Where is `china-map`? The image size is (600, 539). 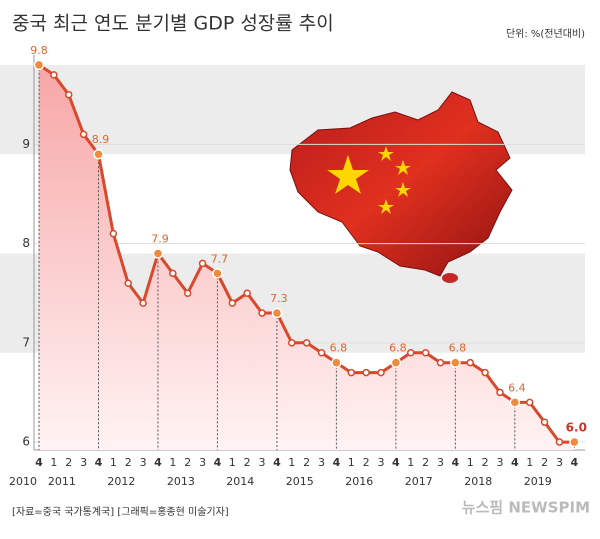
china-map is located at coordinates (401, 187).